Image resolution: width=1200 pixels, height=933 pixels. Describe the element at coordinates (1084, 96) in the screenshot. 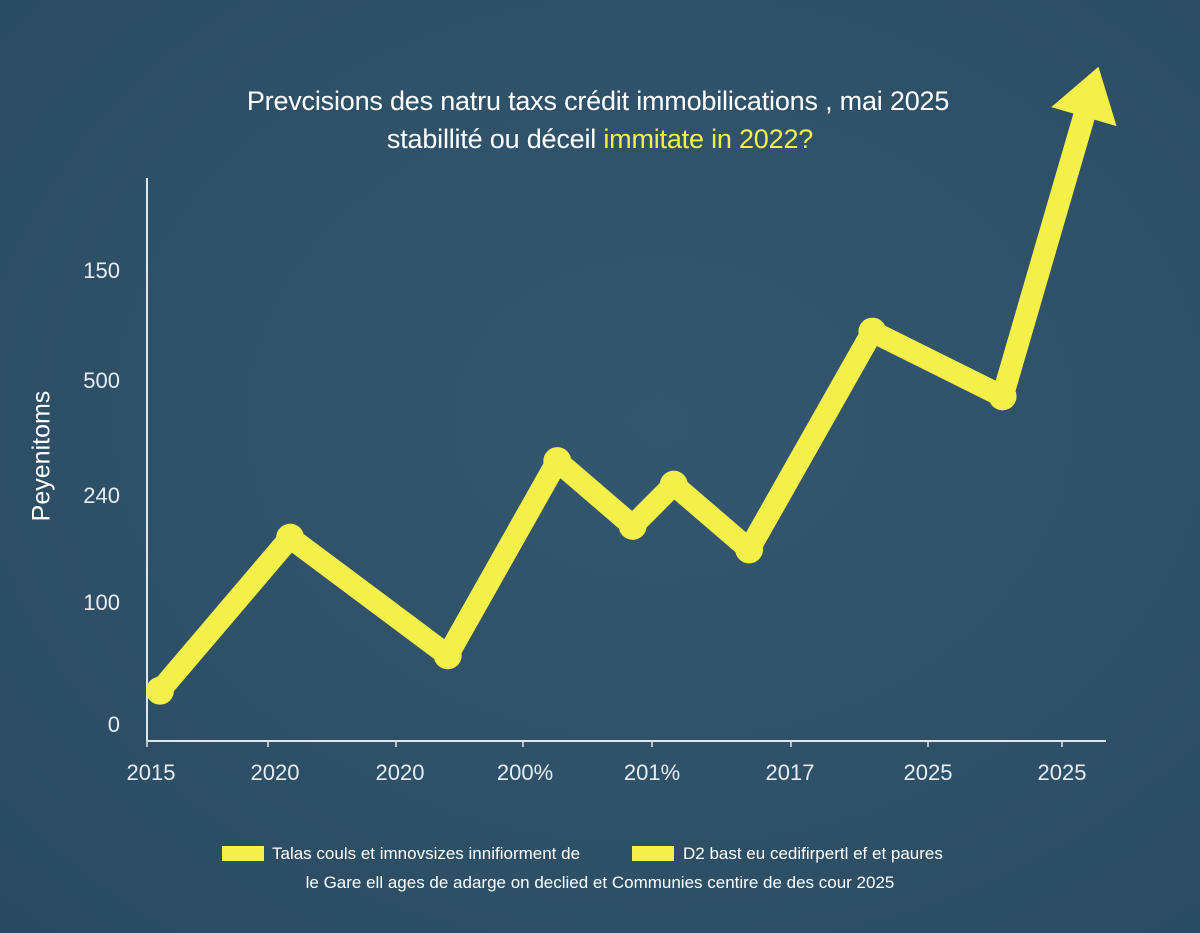

I see `arrow-head` at that location.